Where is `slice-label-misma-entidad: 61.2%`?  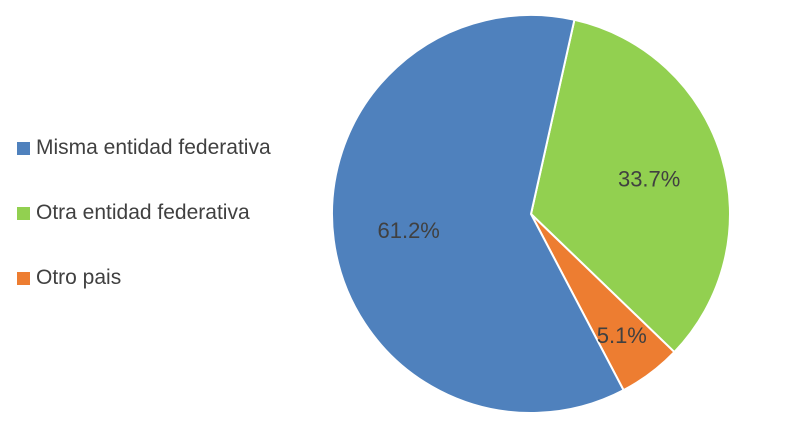 slice-label-misma-entidad: 61.2% is located at coordinates (408, 230).